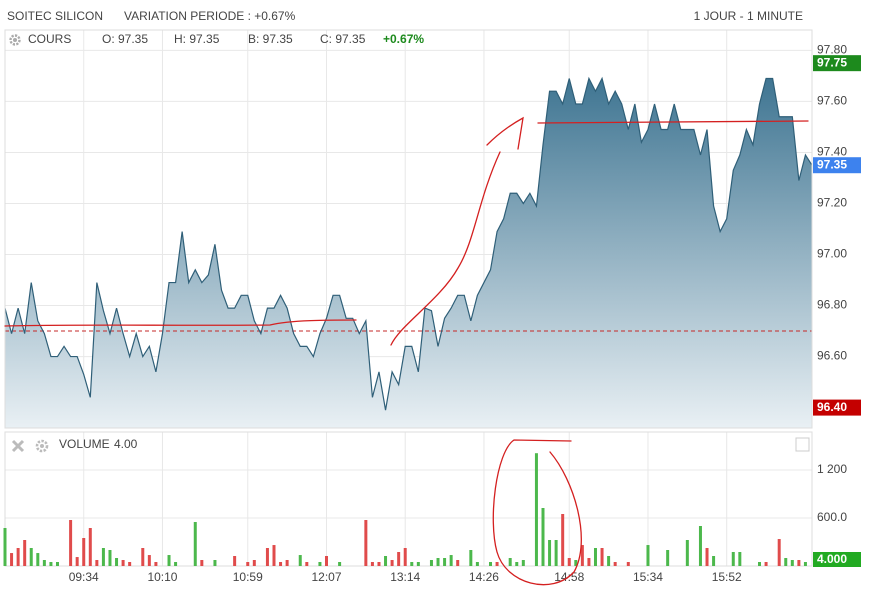 This screenshot has width=871, height=594. What do you see at coordinates (832, 559) in the screenshot?
I see `volume-badge-label: 4.000` at bounding box center [832, 559].